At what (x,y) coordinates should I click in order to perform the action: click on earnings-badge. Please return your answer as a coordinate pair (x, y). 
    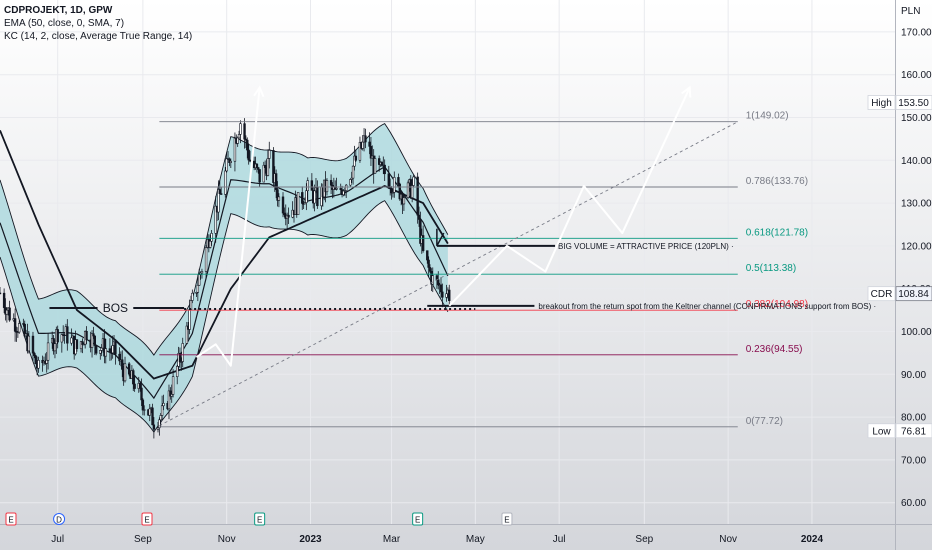
    Looking at the image, I should click on (147, 519).